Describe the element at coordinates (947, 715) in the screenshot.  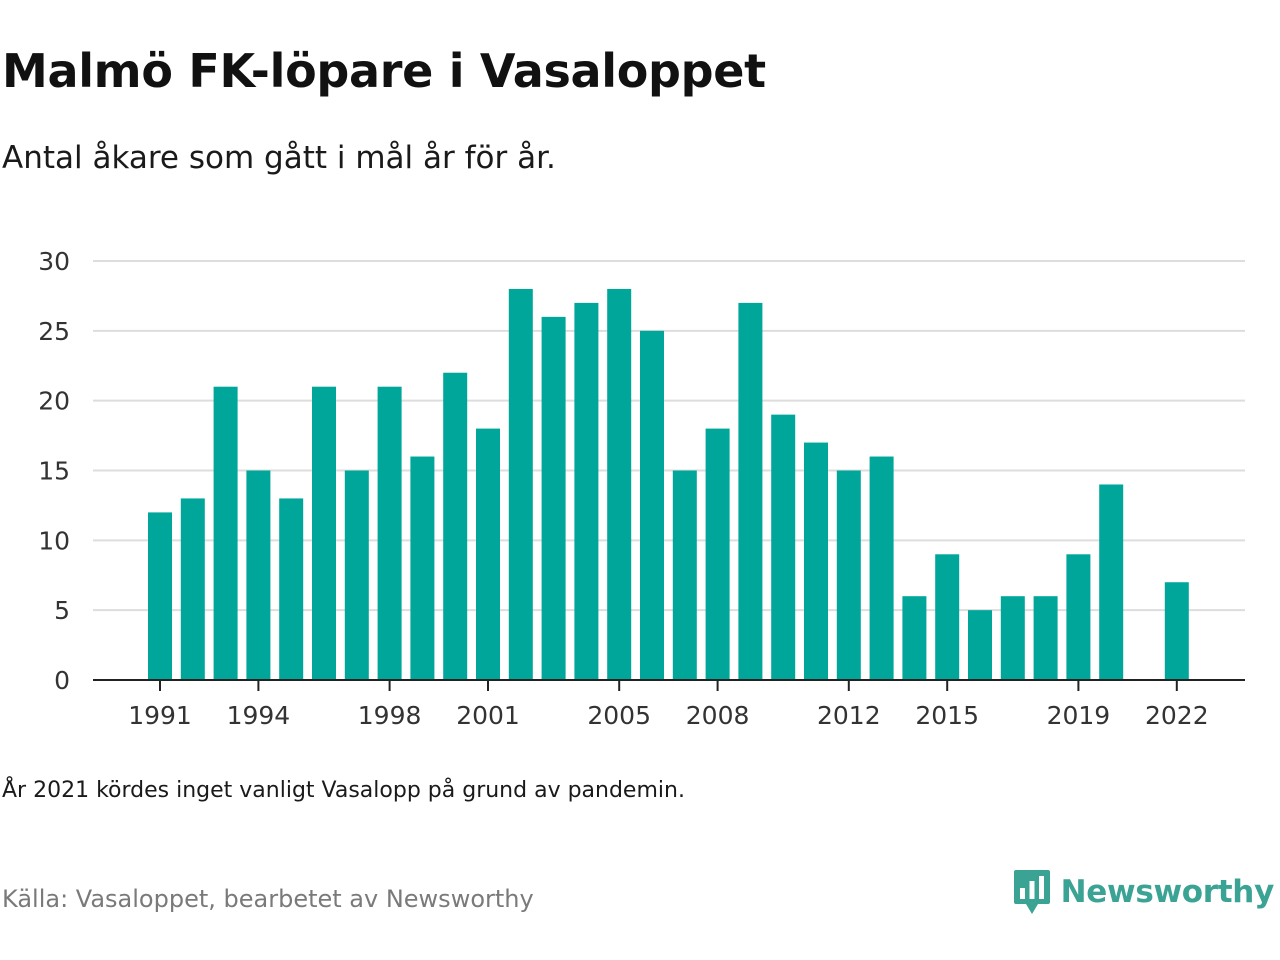
I see `x-tick-label: 2015` at that location.